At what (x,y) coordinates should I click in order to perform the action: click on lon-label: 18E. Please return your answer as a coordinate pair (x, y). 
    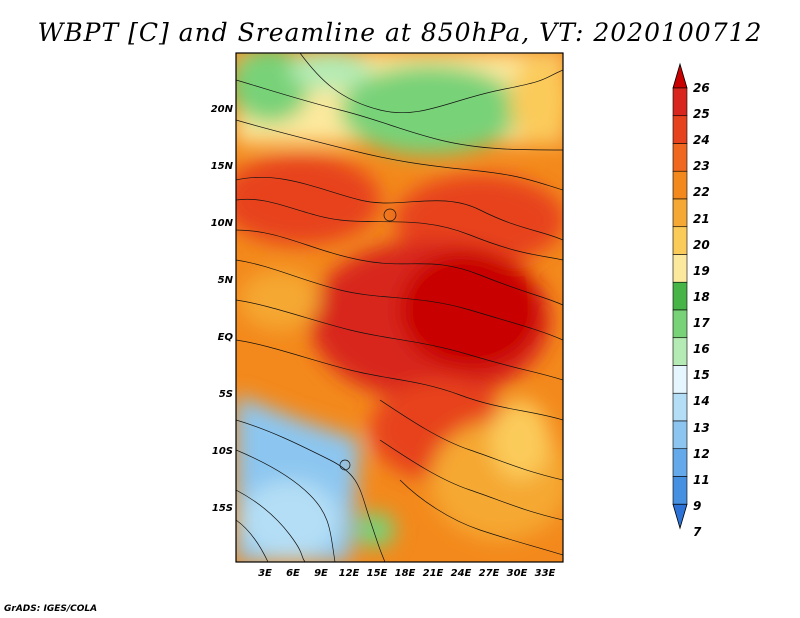
    Looking at the image, I should click on (405, 573).